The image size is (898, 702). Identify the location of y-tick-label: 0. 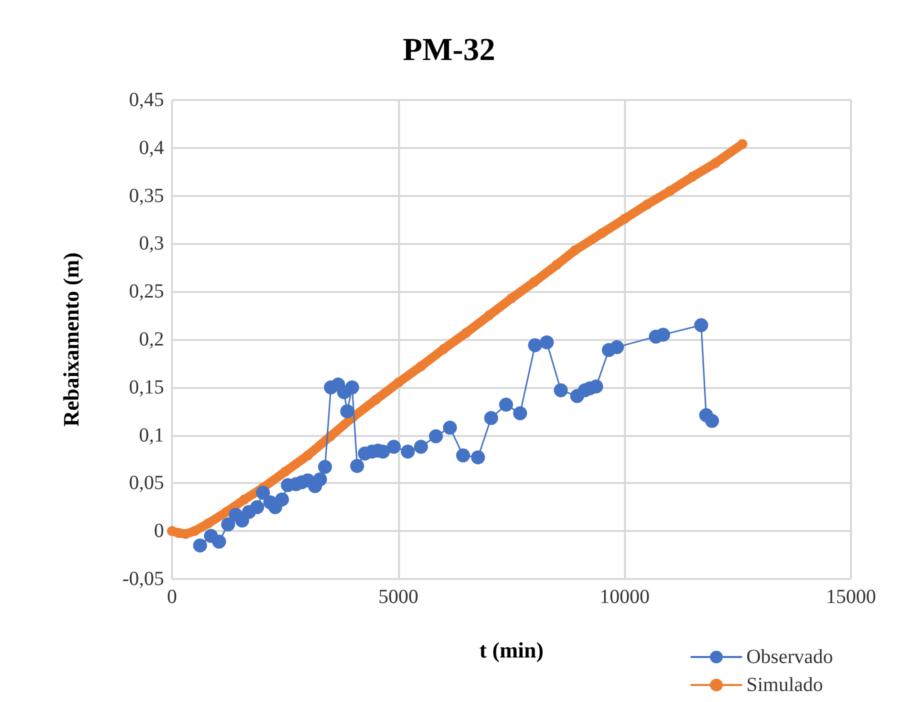
(159, 531).